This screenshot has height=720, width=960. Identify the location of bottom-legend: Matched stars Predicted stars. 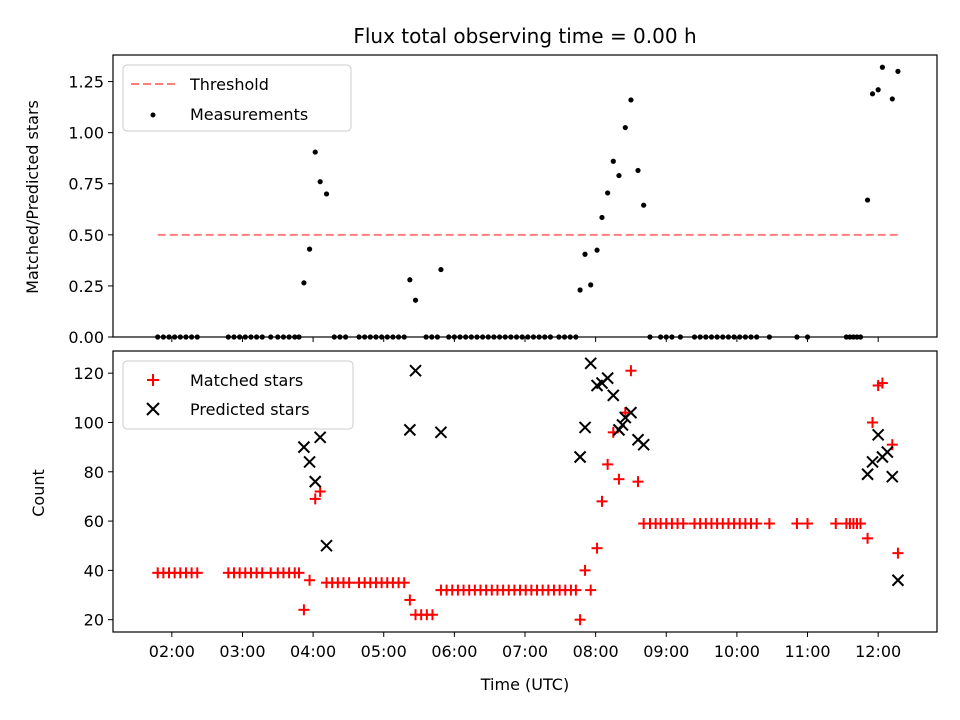
(238, 395).